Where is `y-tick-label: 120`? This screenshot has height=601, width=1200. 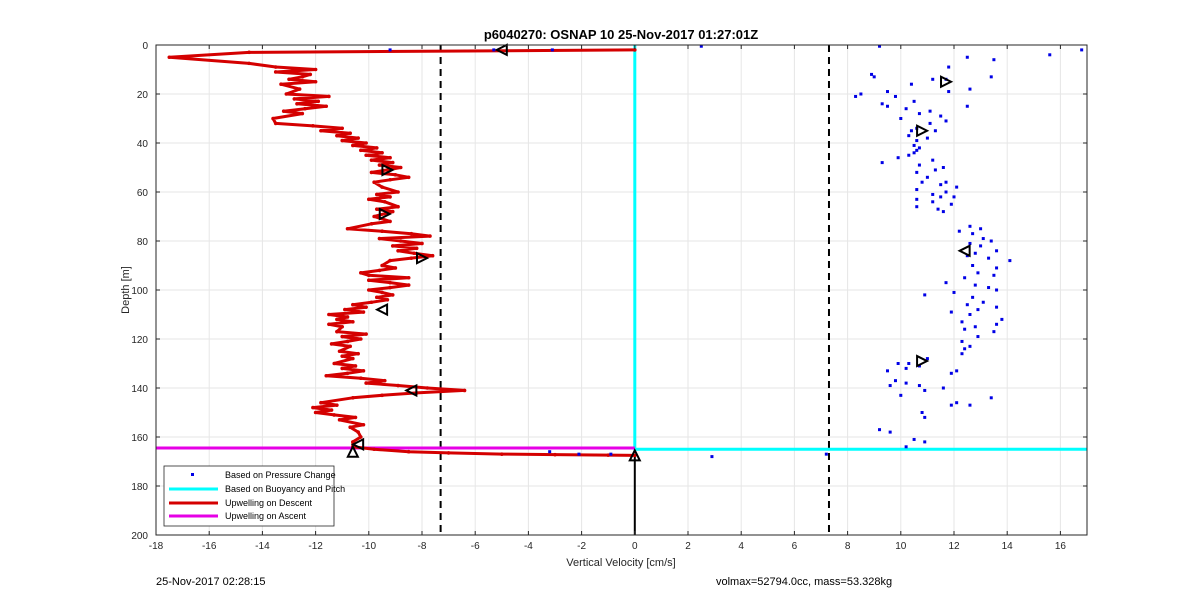
y-tick-label: 120 is located at coordinates (139, 340).